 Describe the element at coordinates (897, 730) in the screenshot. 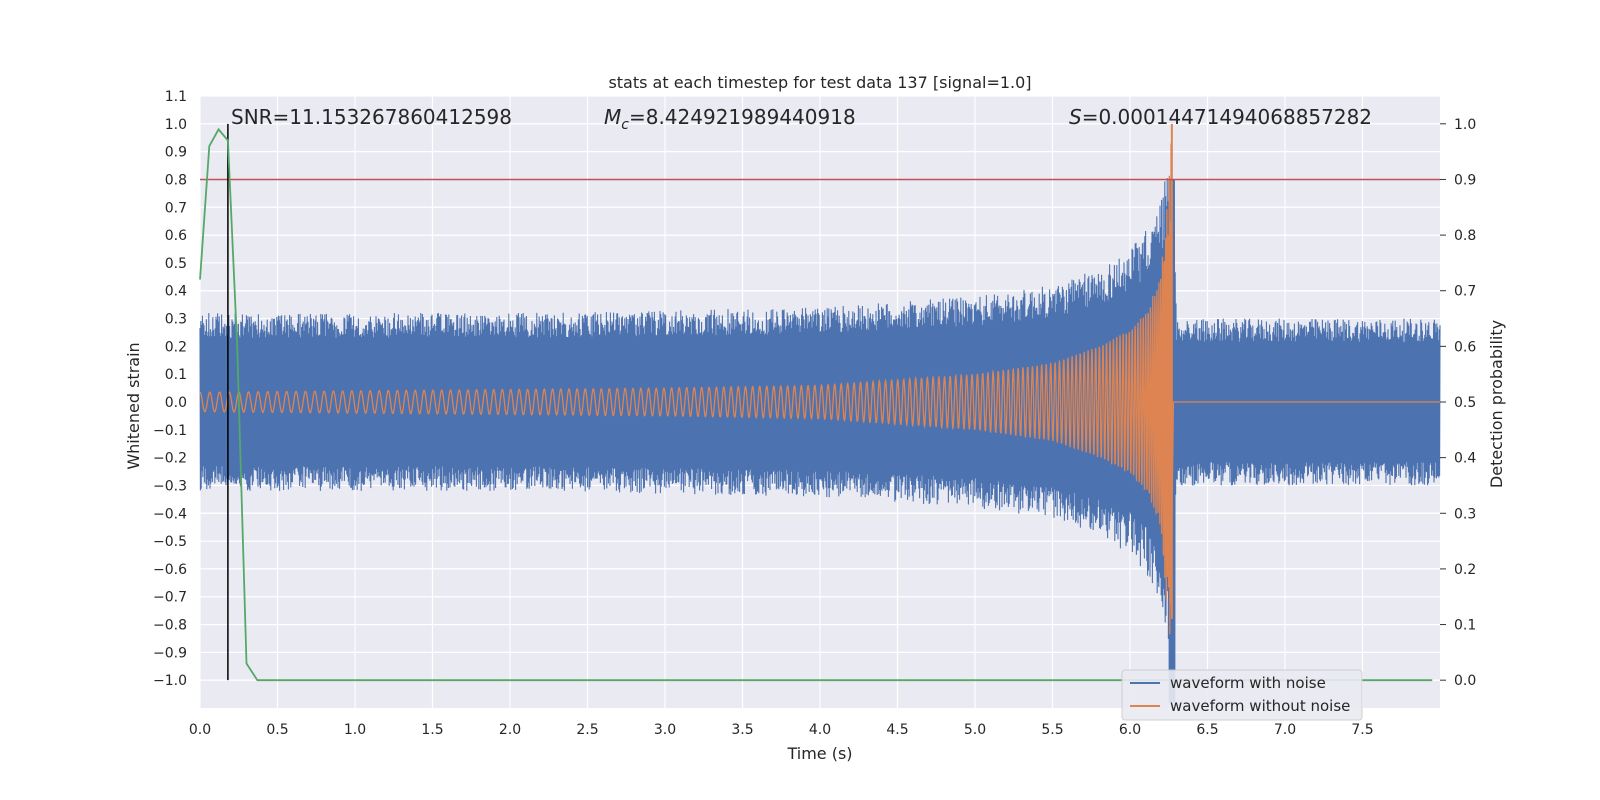

I see `x-tick-label: 4.5` at that location.